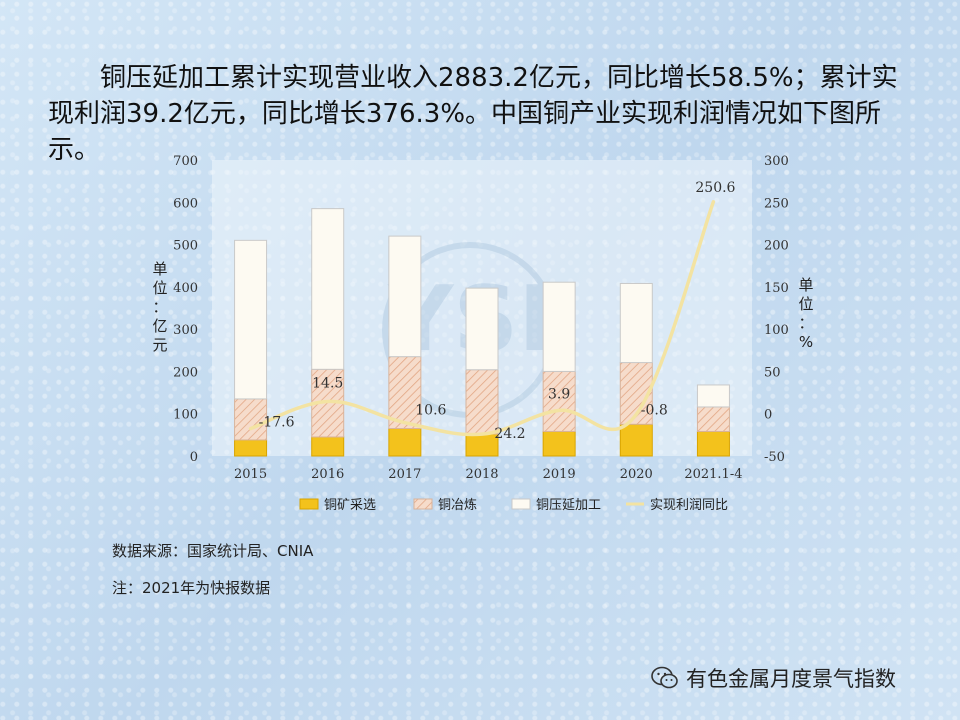 The width and height of the screenshot is (960, 720). I want to click on x-tick-label: 2017, so click(404, 474).